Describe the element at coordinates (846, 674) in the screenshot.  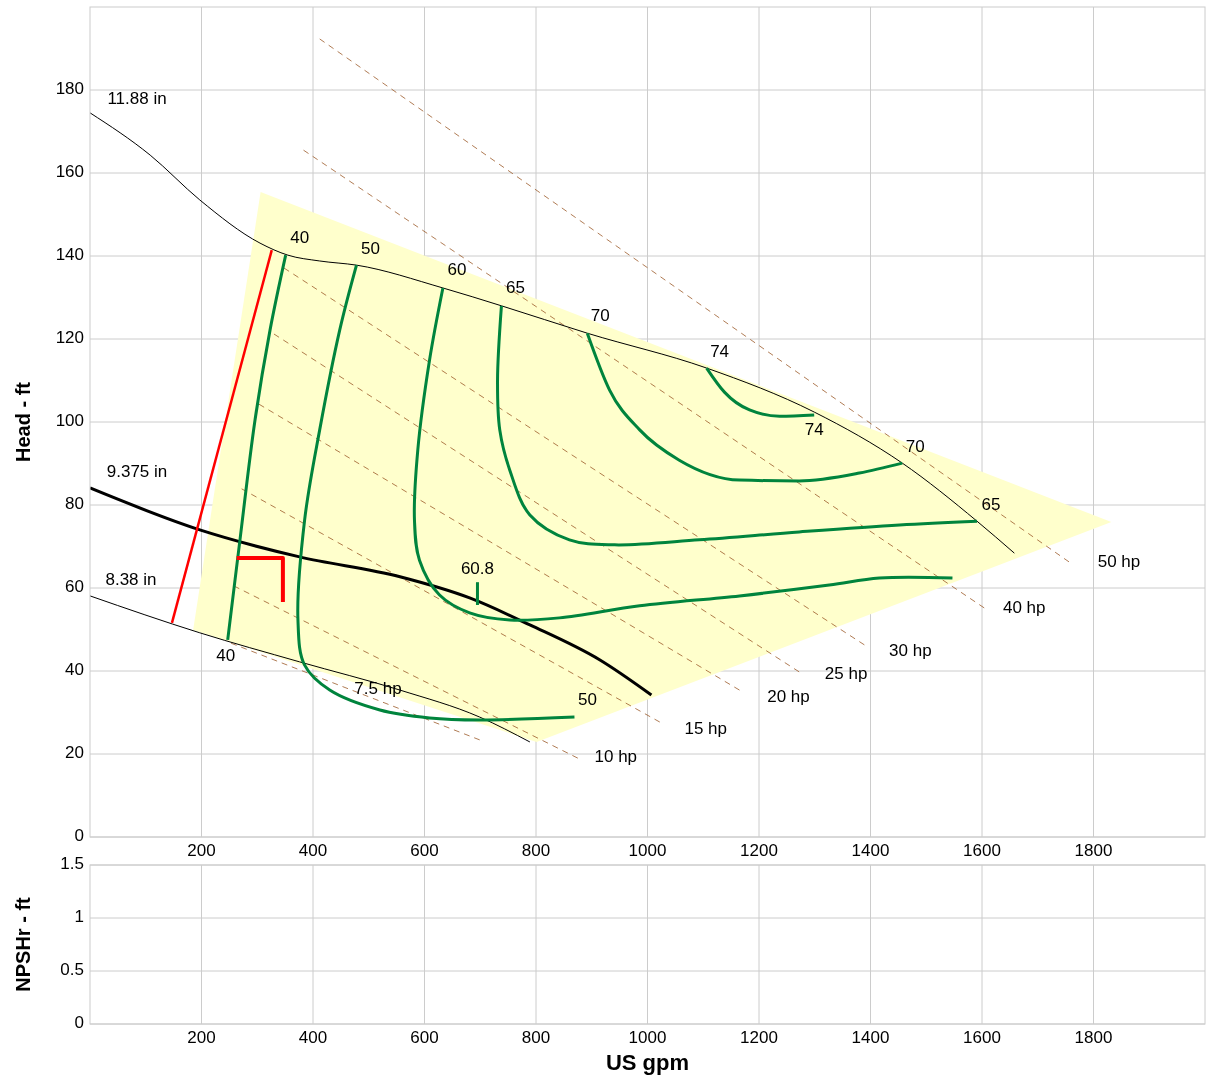
I see `annotation: 25 hp` at that location.